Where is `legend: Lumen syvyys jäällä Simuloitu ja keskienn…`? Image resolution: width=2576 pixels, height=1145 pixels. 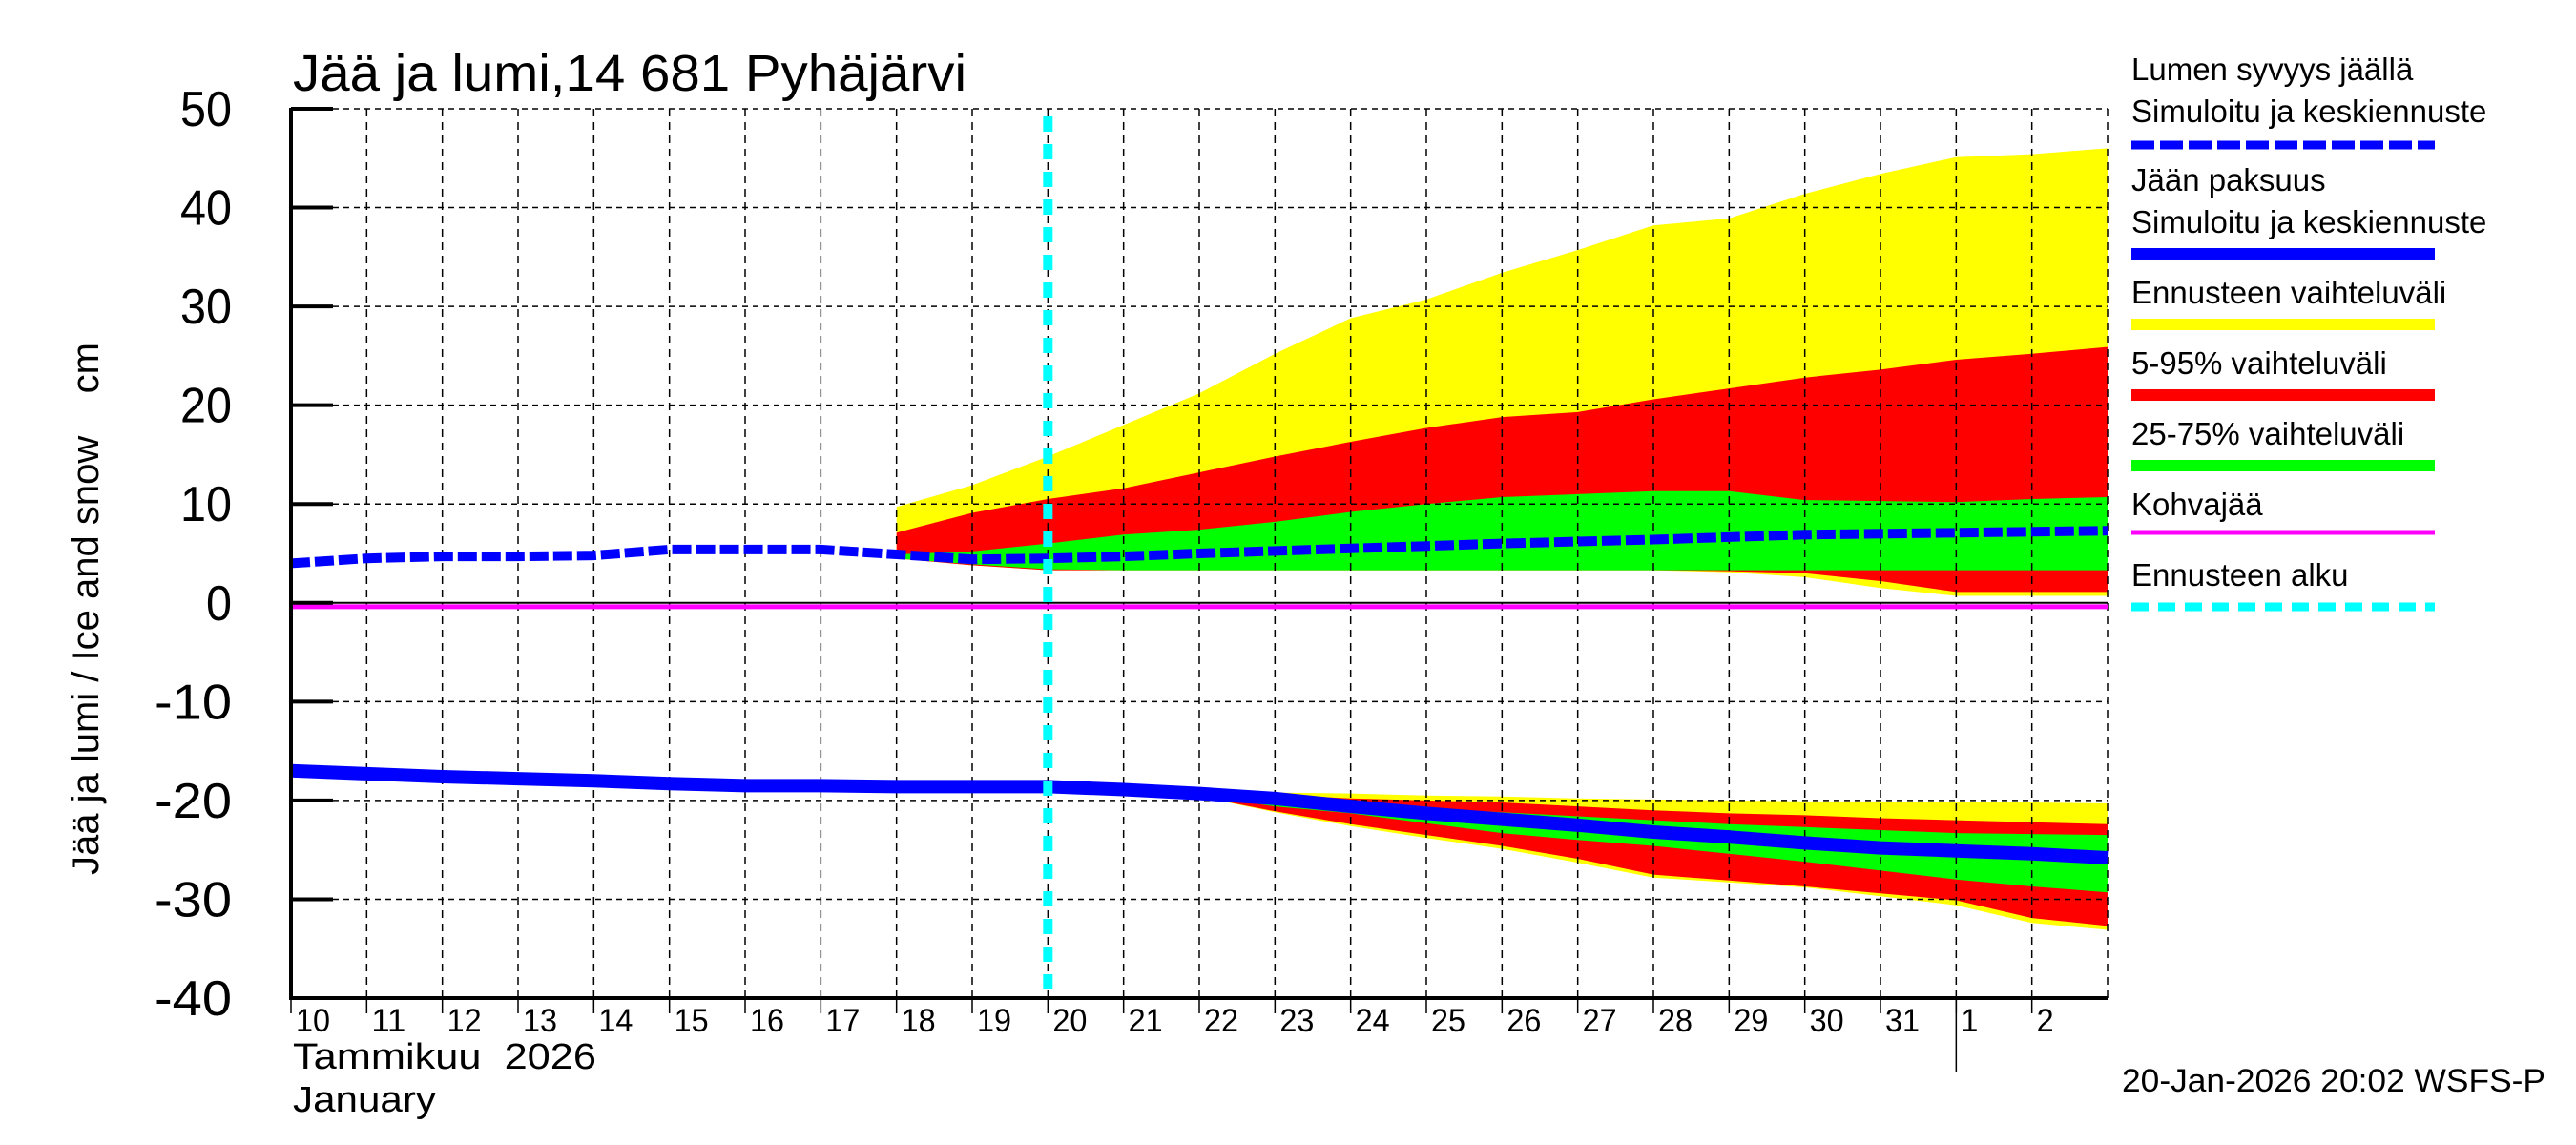
legend: Lumen syvyys jäällä Simuloitu ja keskienn… is located at coordinates (2308, 332).